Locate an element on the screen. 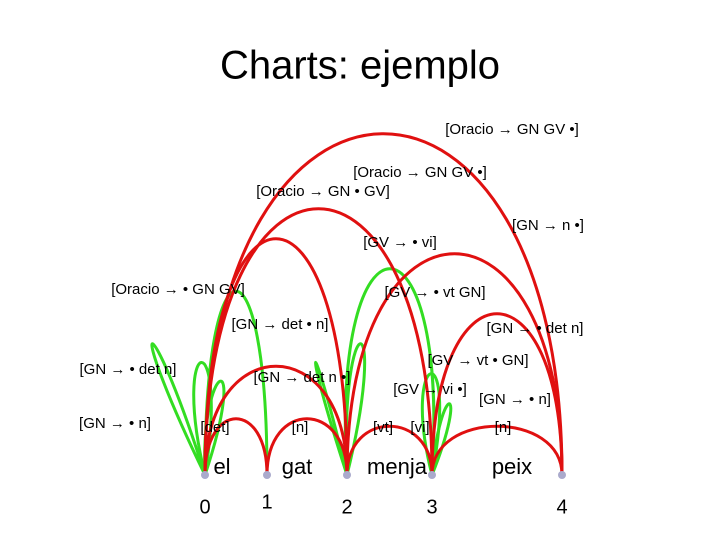 The image size is (720, 540). edge-label: [GV → vt • GN] is located at coordinates (477, 360).